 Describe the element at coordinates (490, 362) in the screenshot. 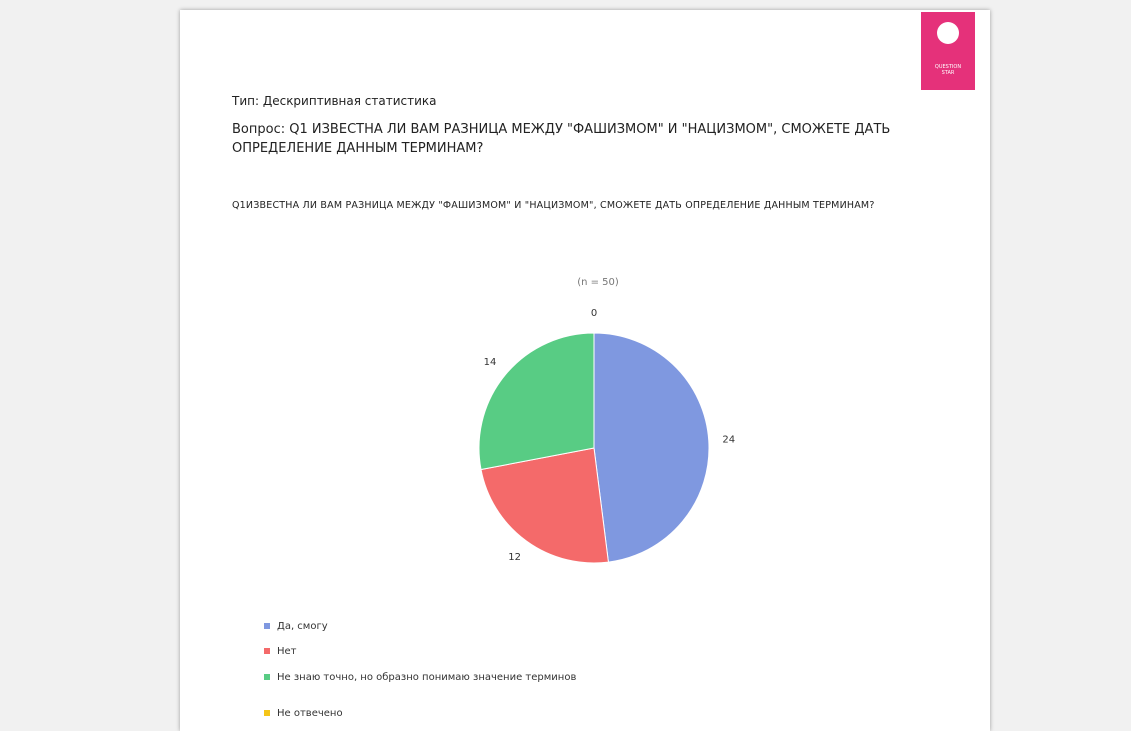

I see `data-label: 14` at that location.